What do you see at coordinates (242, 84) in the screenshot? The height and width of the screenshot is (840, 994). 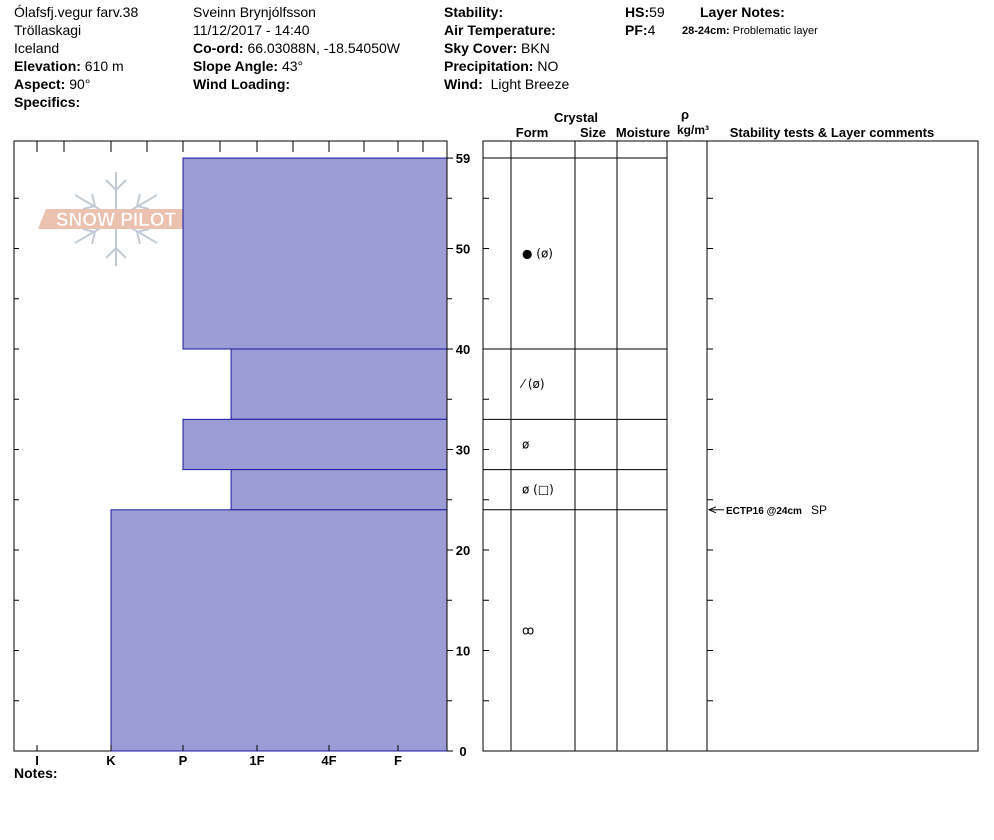 I see `wind-loading-label: Wind Loading:` at bounding box center [242, 84].